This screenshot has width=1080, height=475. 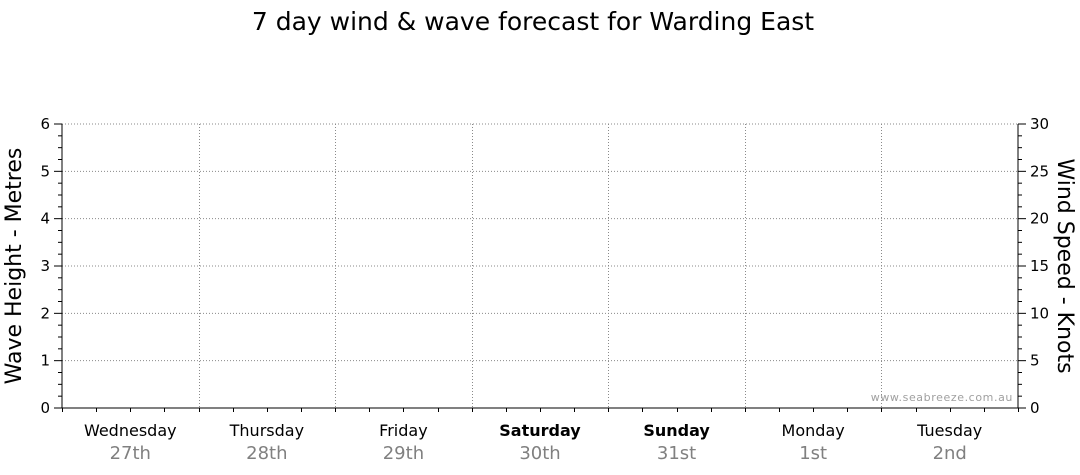 What do you see at coordinates (403, 453) in the screenshot?
I see `day-date-label: 29th` at bounding box center [403, 453].